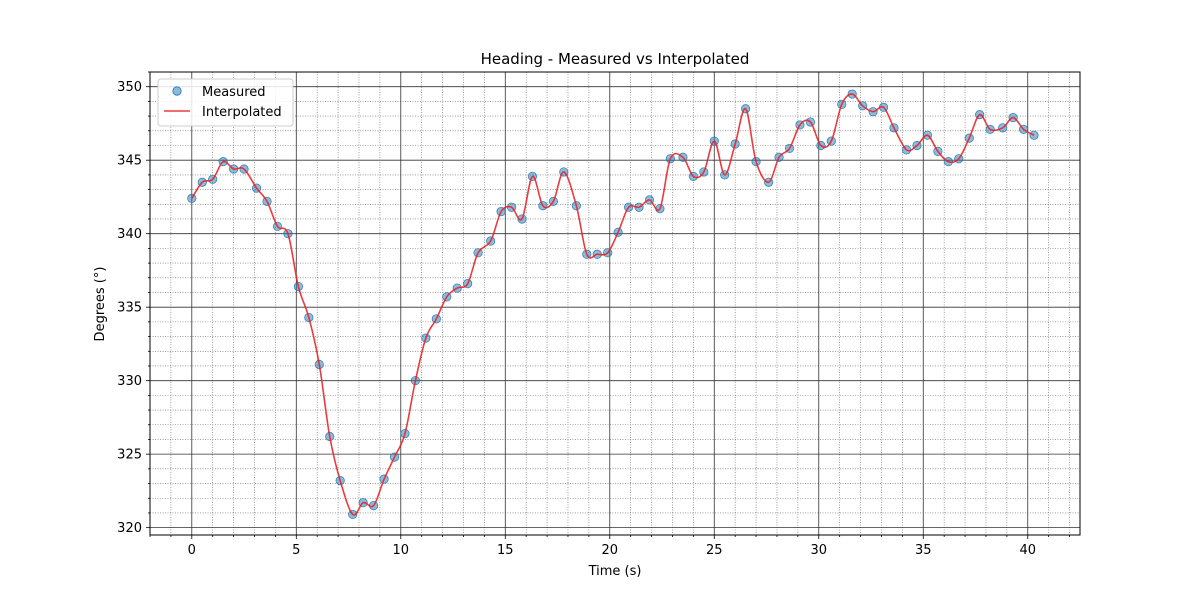 The width and height of the screenshot is (1200, 600). I want to click on y-tick-label: 335, so click(129, 308).